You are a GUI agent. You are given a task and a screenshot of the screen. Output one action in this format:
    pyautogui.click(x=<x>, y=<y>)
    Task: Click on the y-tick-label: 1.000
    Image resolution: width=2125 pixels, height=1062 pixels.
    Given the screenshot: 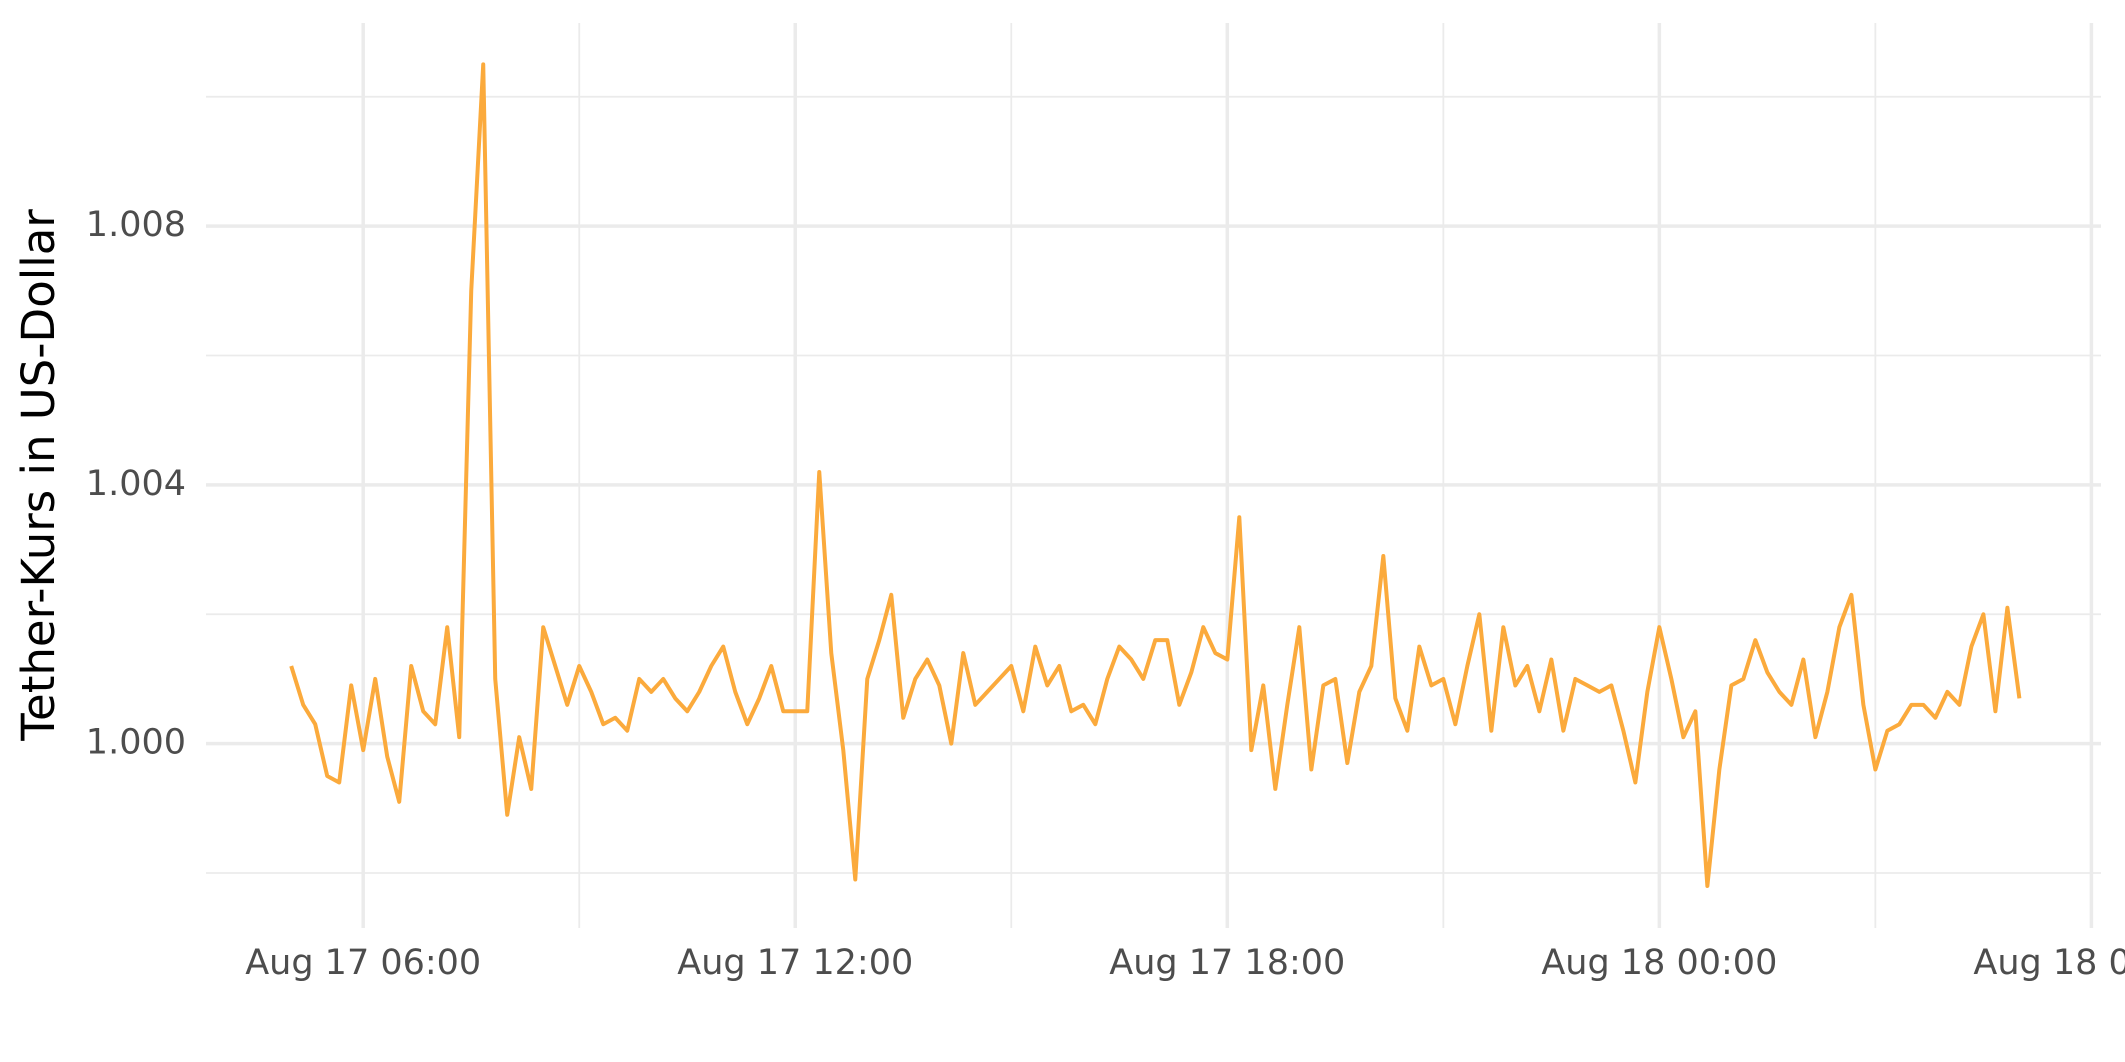 What is the action you would take?
    pyautogui.click(x=136, y=743)
    